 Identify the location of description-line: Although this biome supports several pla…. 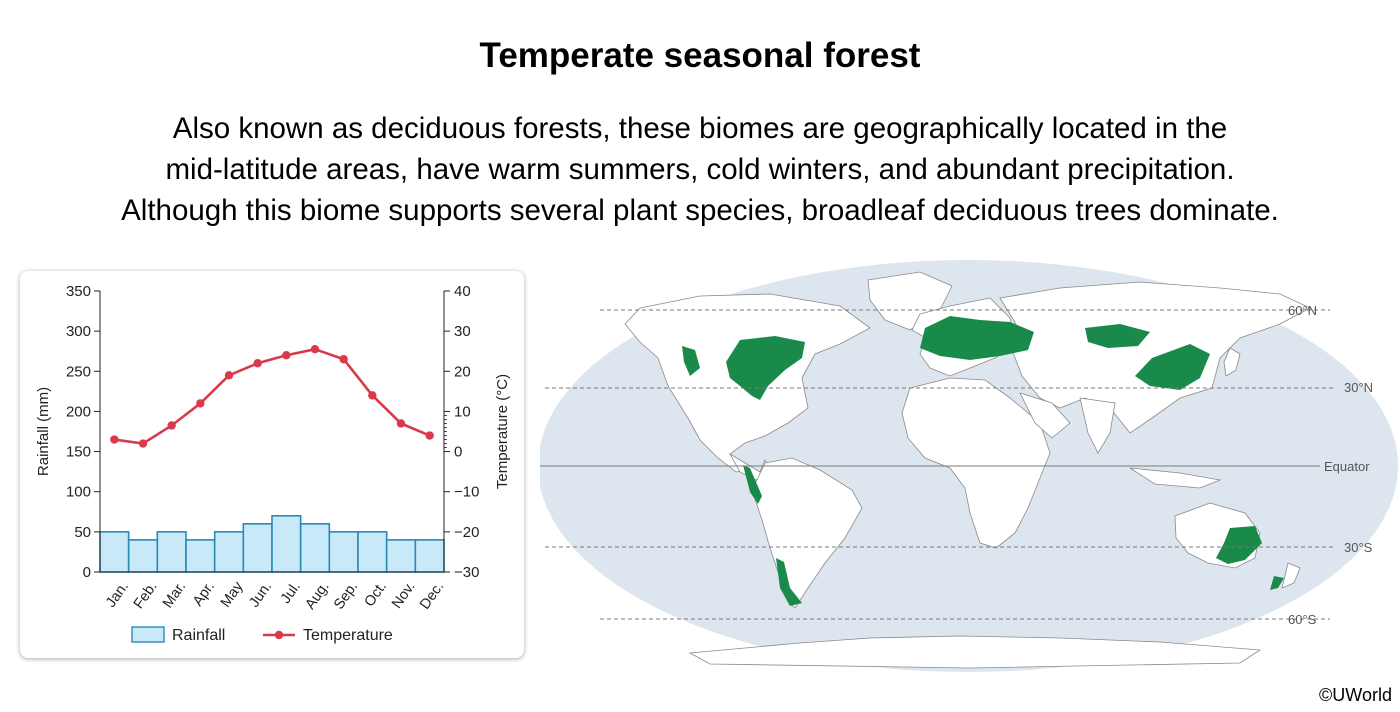
(700, 210).